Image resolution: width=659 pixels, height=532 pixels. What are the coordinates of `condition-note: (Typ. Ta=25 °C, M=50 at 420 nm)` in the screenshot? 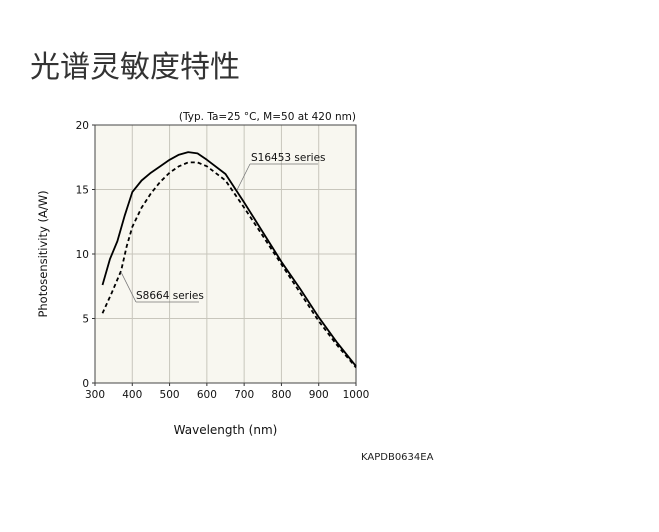 It's located at (267, 117).